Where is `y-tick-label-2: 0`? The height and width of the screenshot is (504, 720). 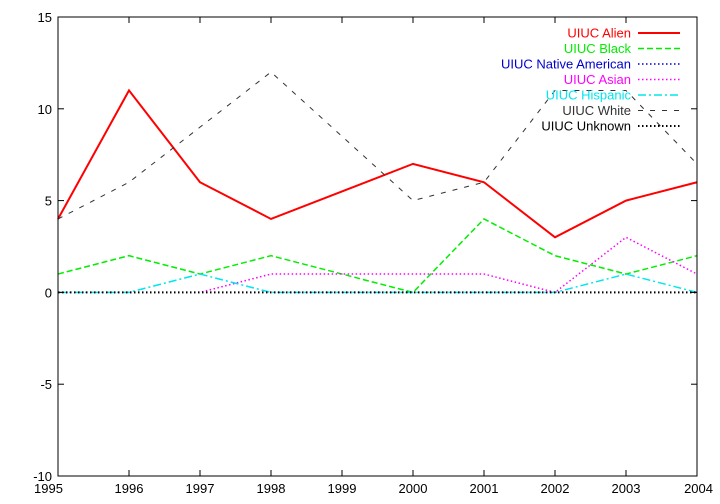 y-tick-label-2: 0 is located at coordinates (48, 292).